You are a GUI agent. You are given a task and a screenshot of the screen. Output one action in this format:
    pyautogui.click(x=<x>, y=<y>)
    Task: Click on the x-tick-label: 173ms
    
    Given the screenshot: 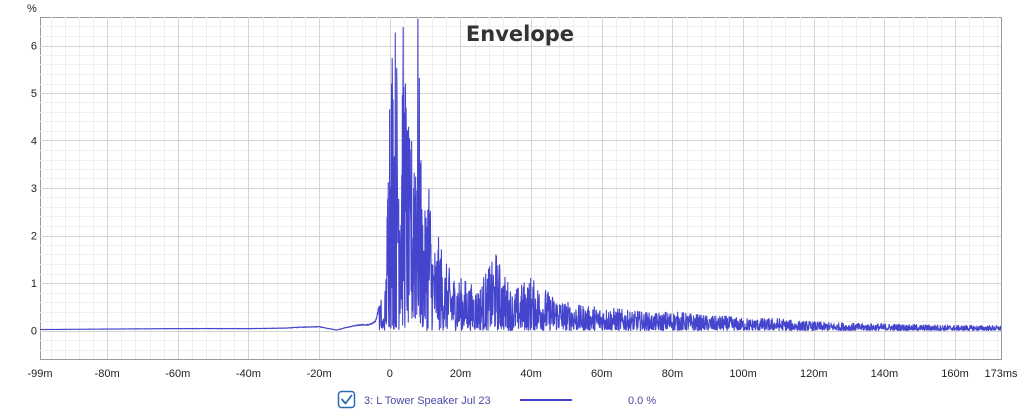 What is the action you would take?
    pyautogui.click(x=1001, y=374)
    